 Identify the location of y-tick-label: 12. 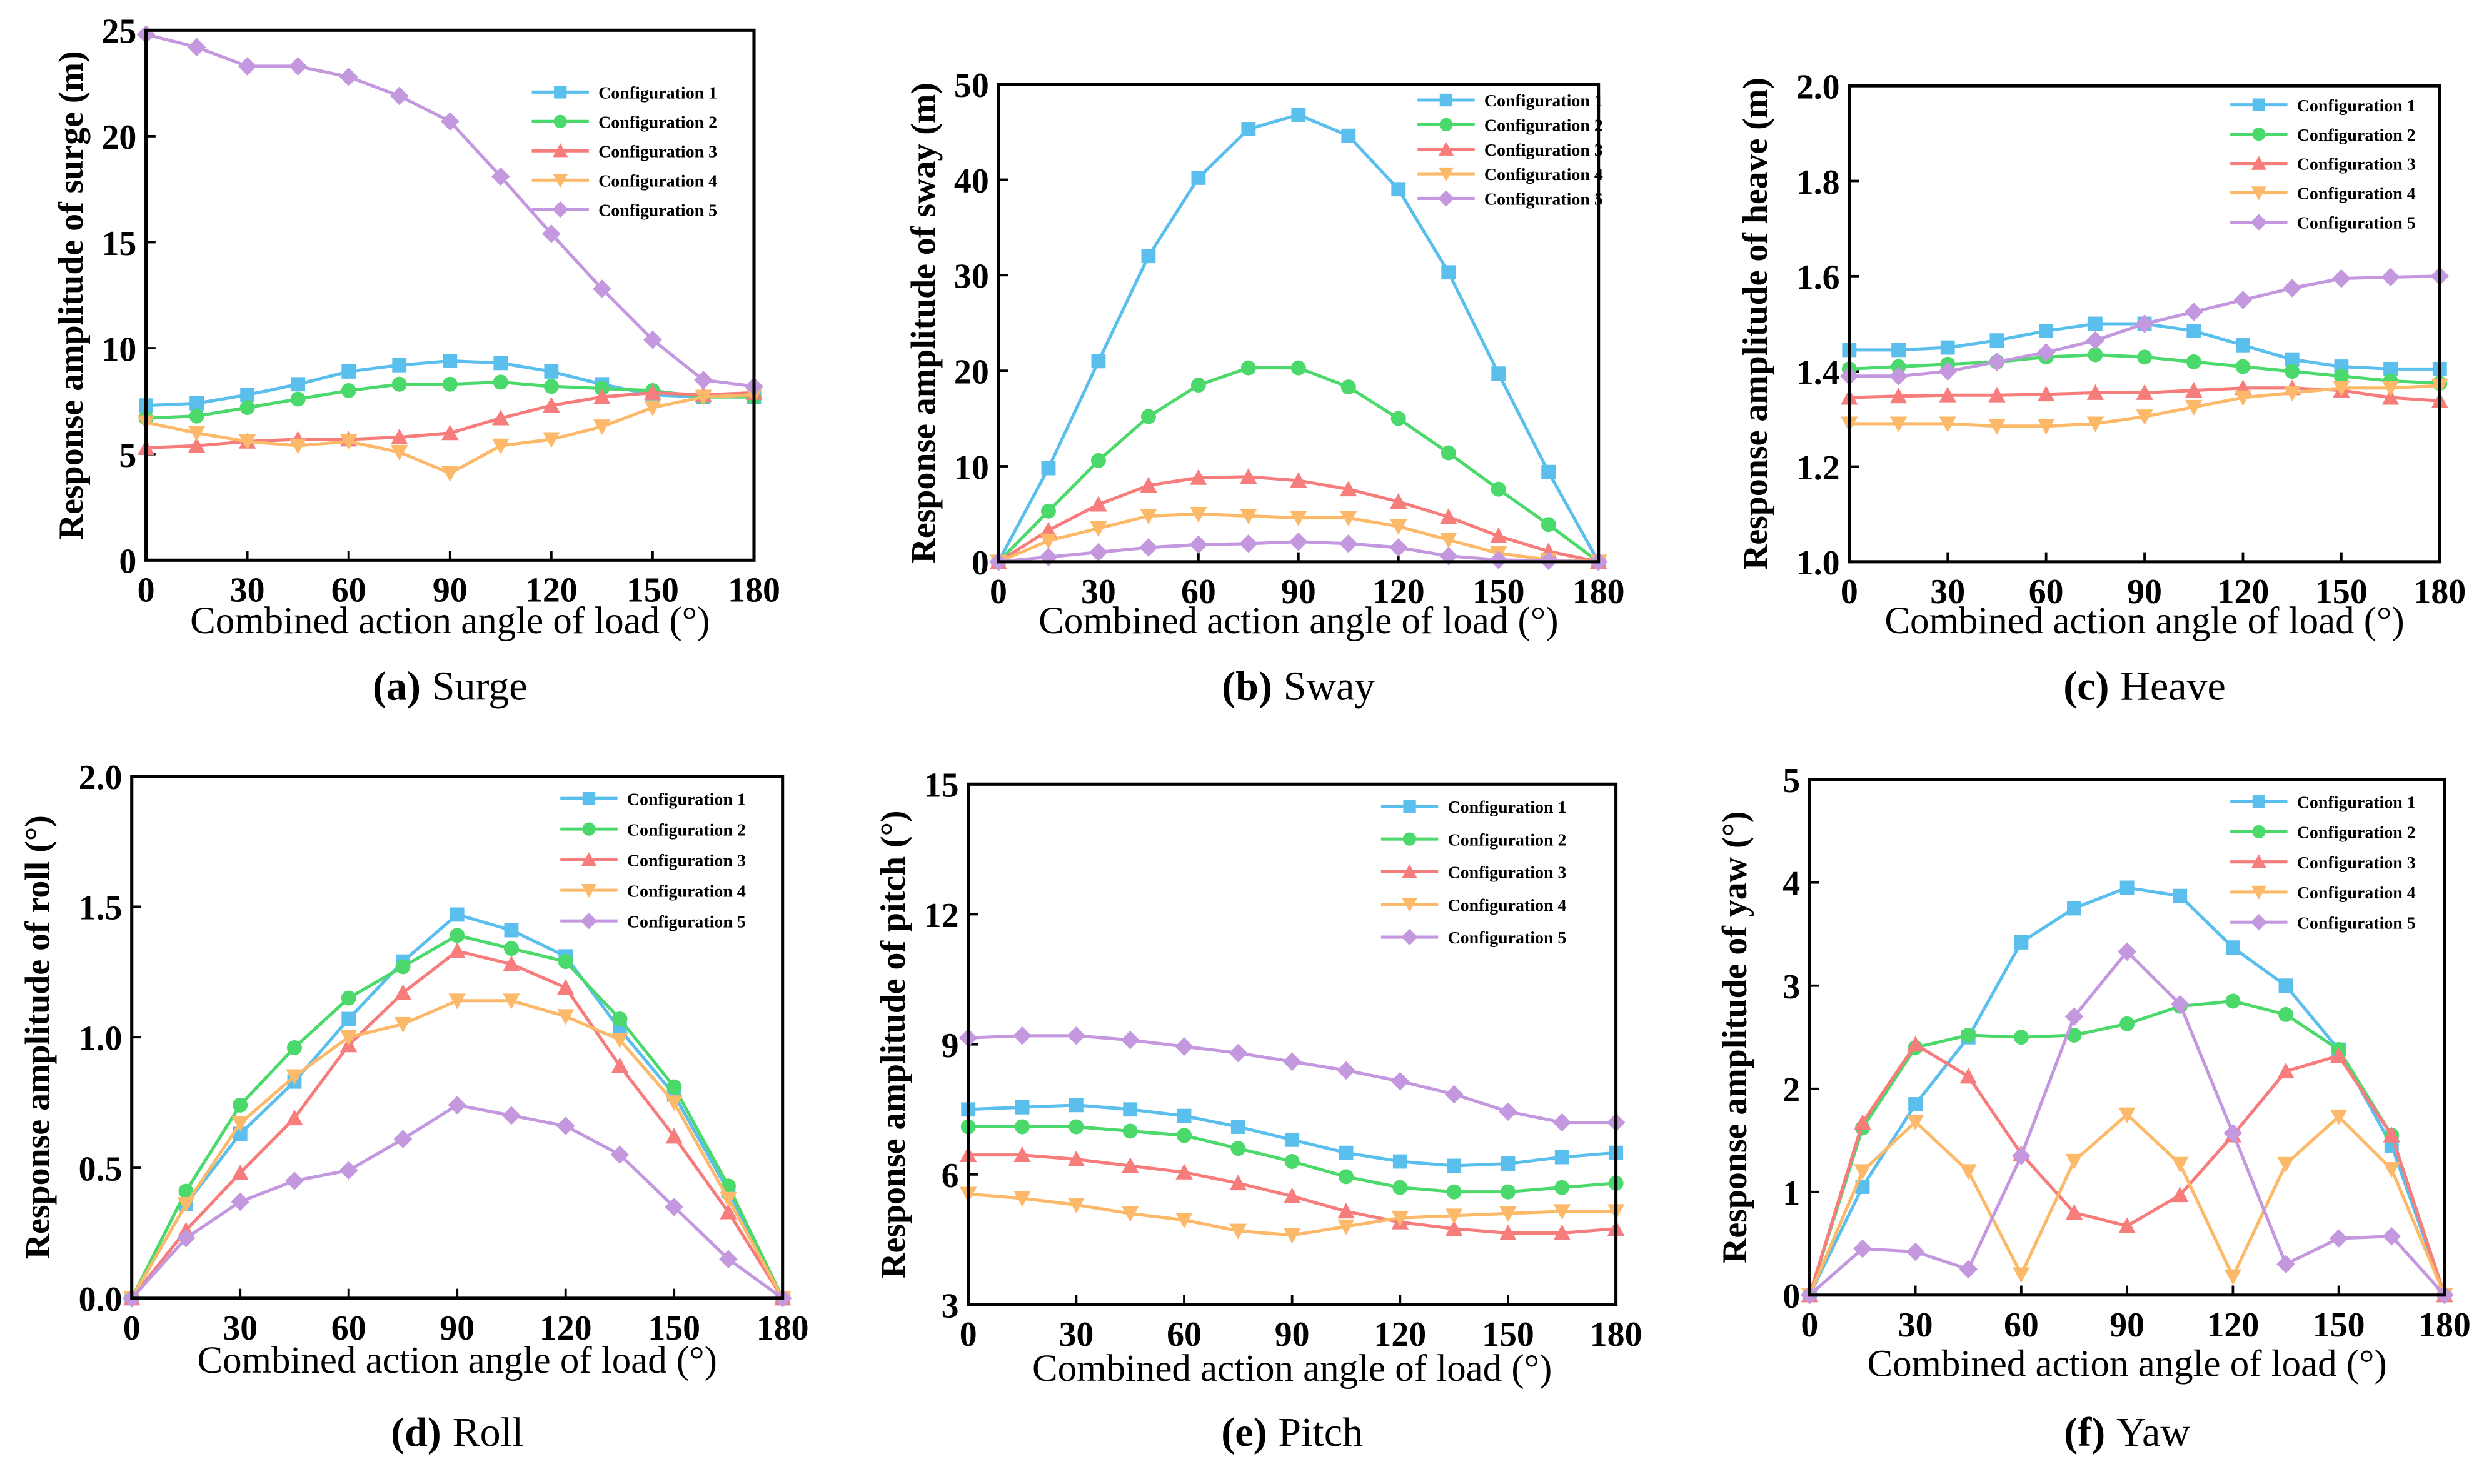
(942, 915).